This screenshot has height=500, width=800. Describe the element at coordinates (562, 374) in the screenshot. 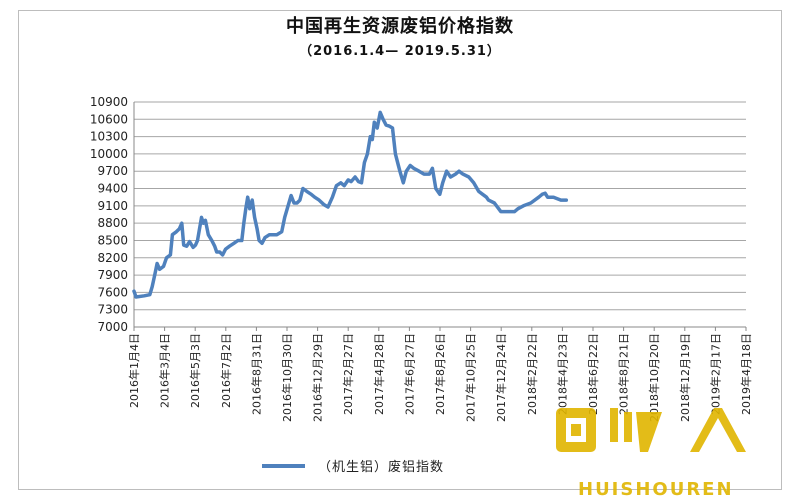

I see `x-tick-label: 2018年4月23日` at that location.